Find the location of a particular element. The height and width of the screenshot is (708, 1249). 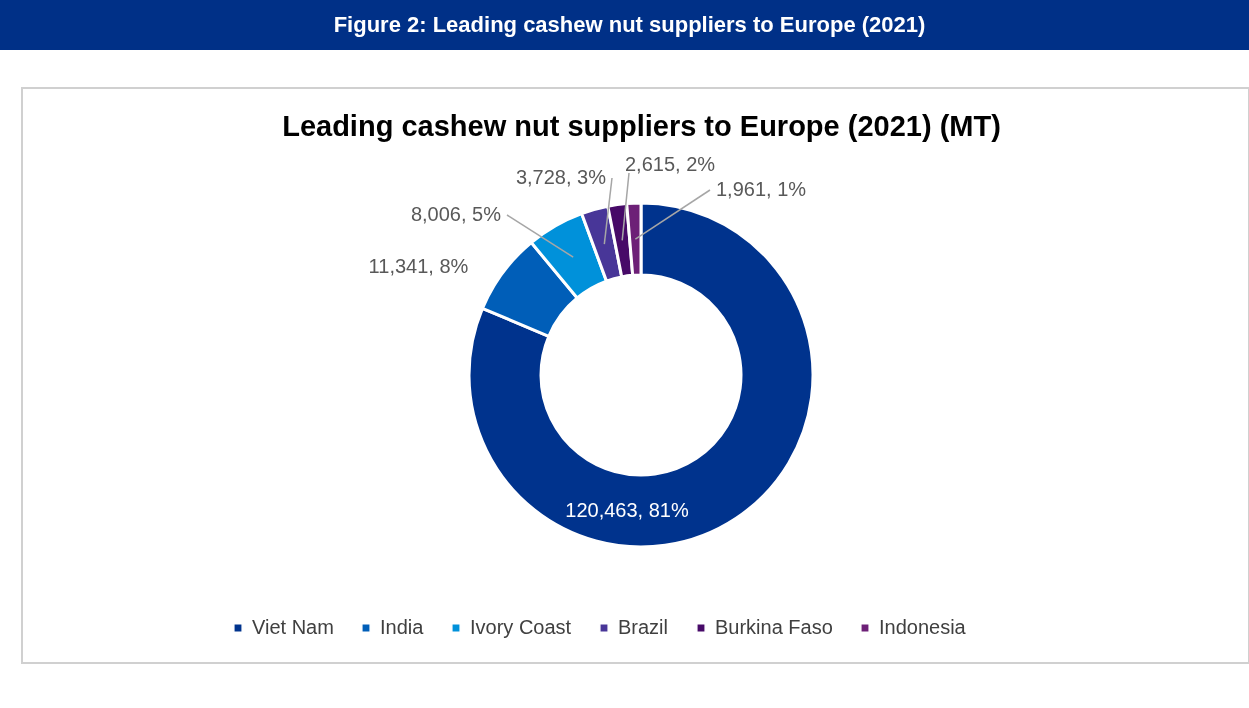

data-label: 3,728, 3% is located at coordinates (561, 177).